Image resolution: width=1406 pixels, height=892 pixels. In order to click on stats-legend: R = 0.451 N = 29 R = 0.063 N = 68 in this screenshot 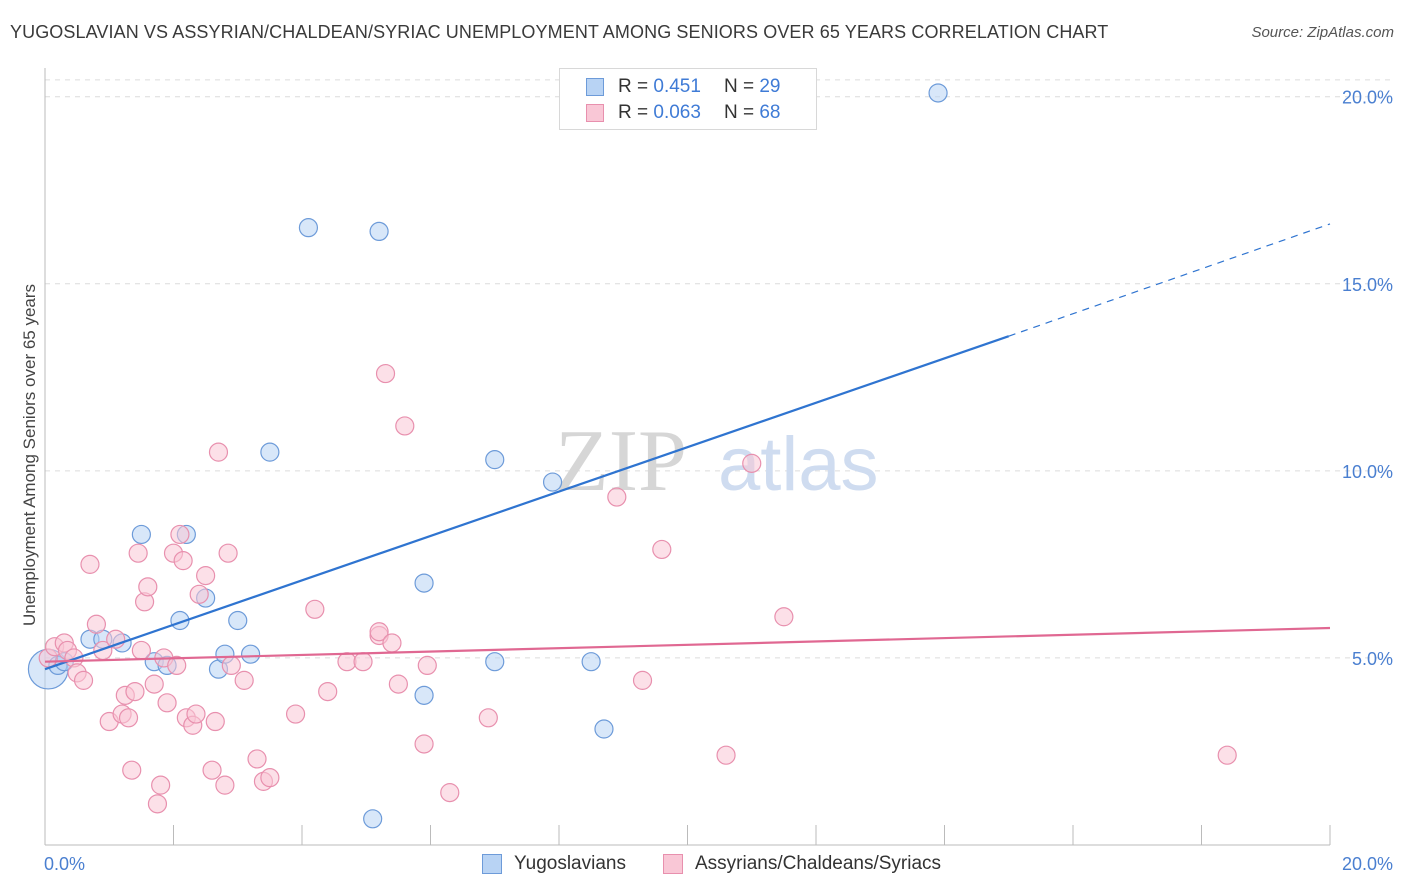, I will do `click(688, 99)`.